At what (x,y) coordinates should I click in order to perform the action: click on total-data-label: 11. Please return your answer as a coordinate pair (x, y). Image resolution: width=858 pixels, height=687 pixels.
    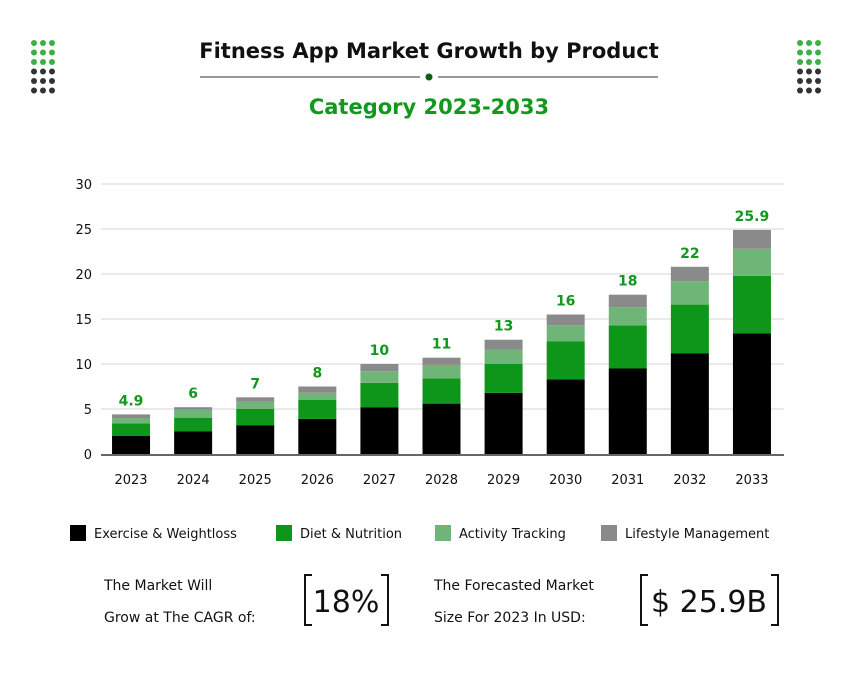
    Looking at the image, I should click on (441, 345).